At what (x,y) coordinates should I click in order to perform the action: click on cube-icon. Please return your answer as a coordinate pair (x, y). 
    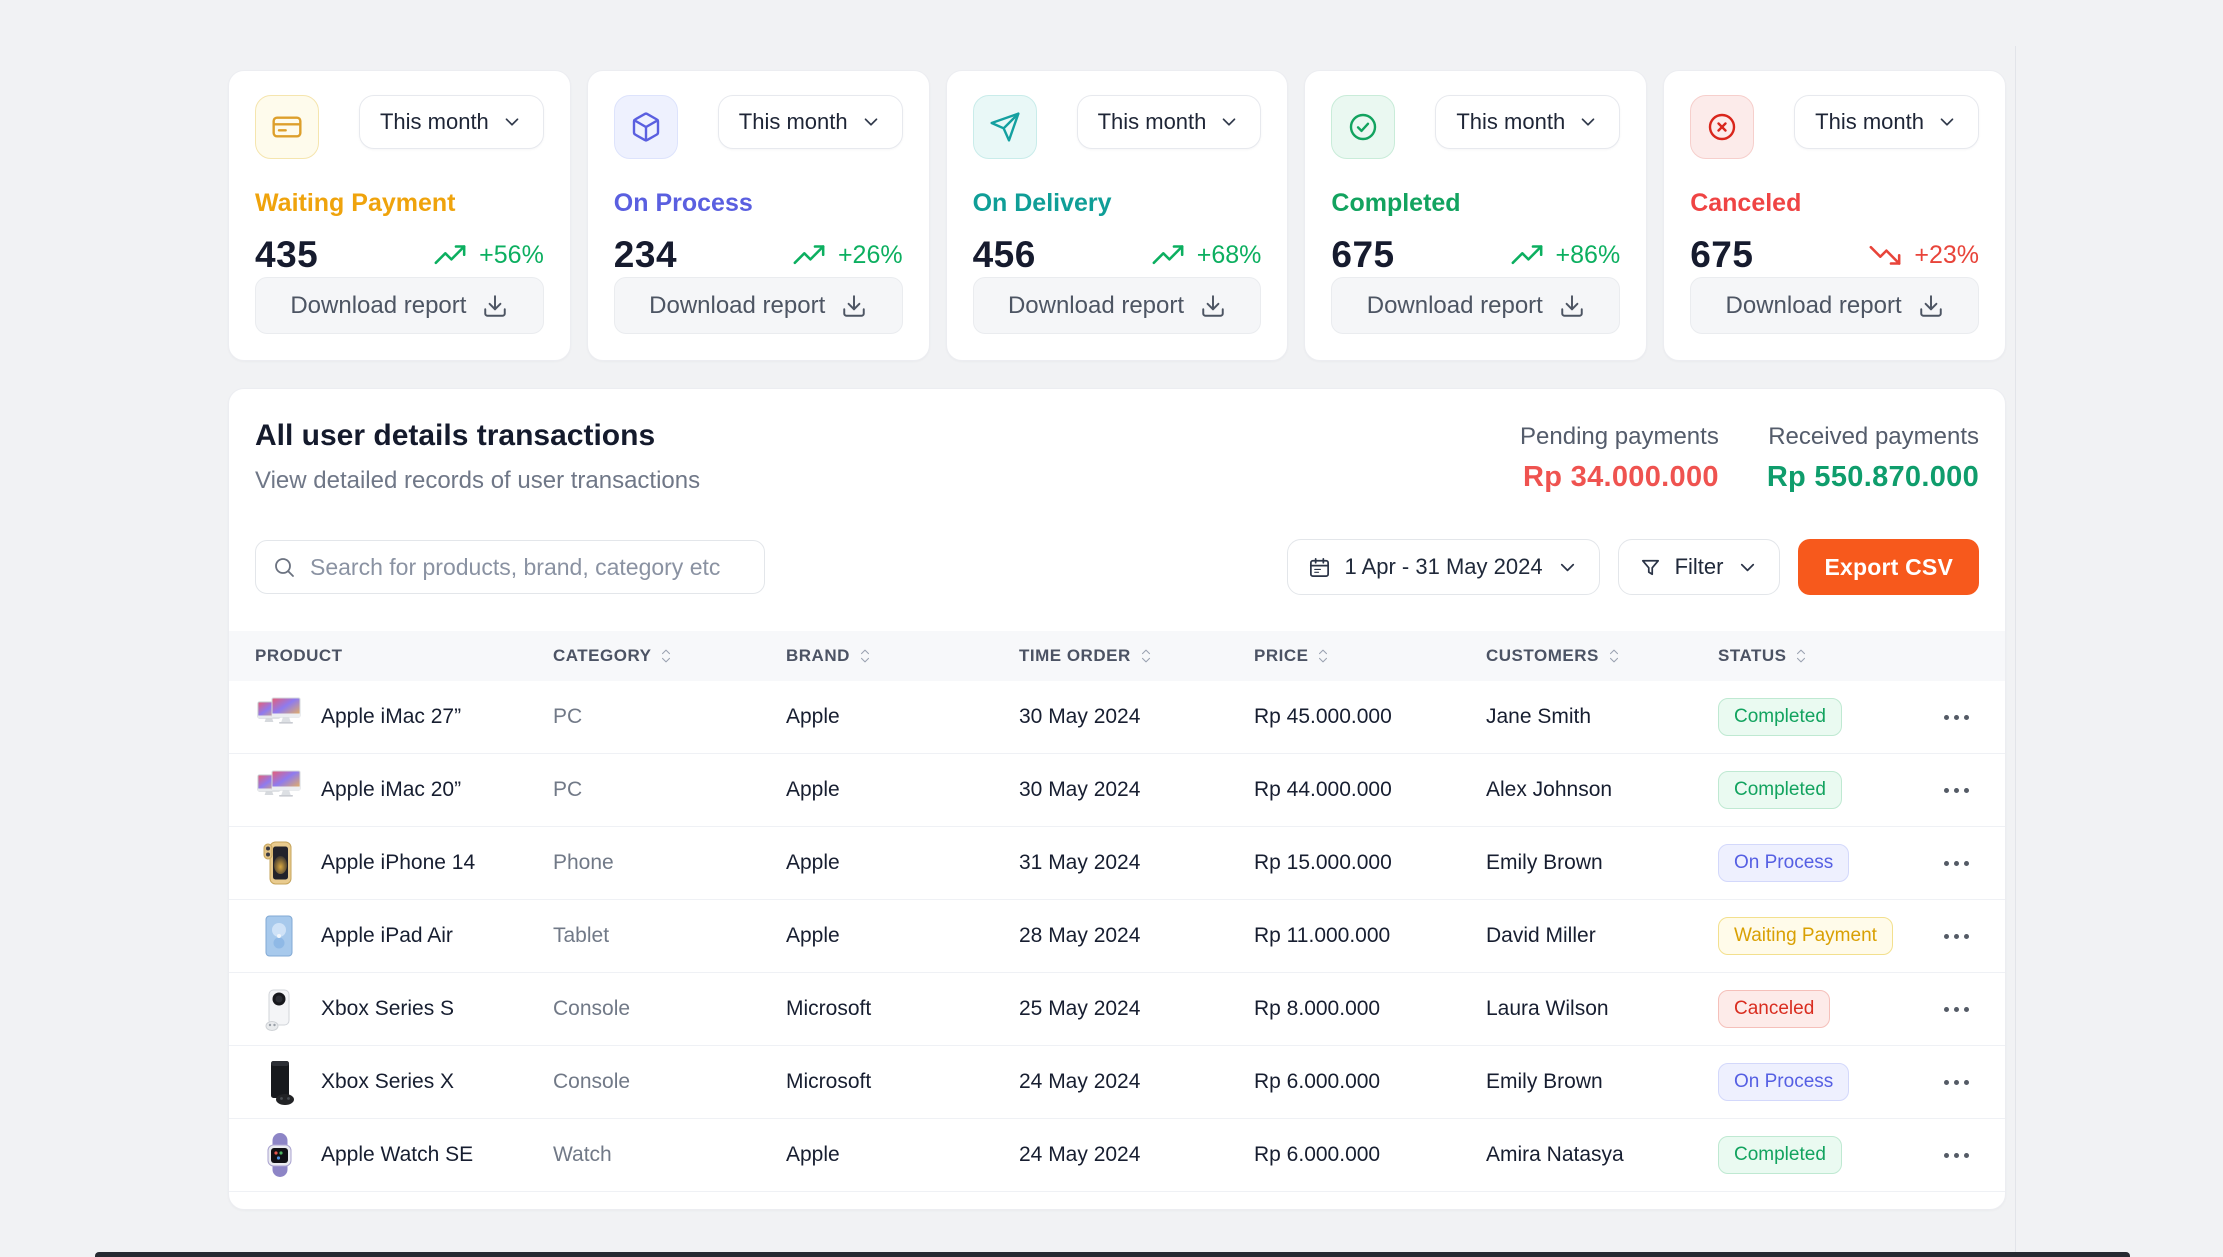
    Looking at the image, I should click on (645, 127).